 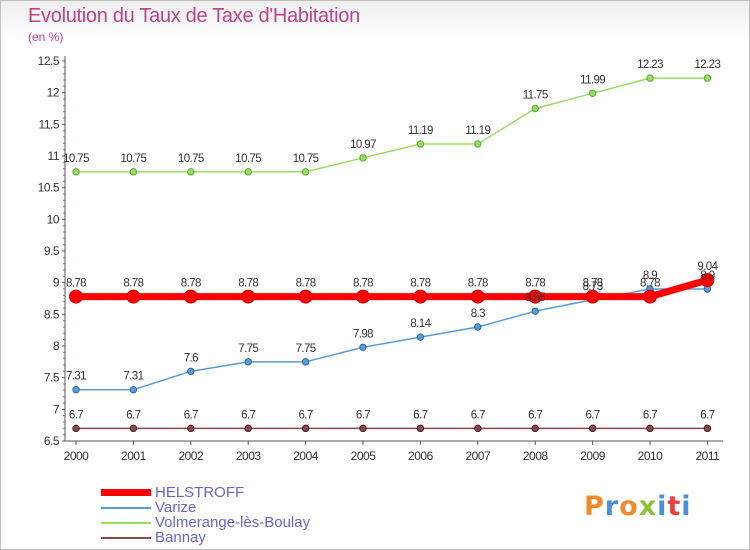 I want to click on legend-label: HELSTROFF, so click(x=200, y=492).